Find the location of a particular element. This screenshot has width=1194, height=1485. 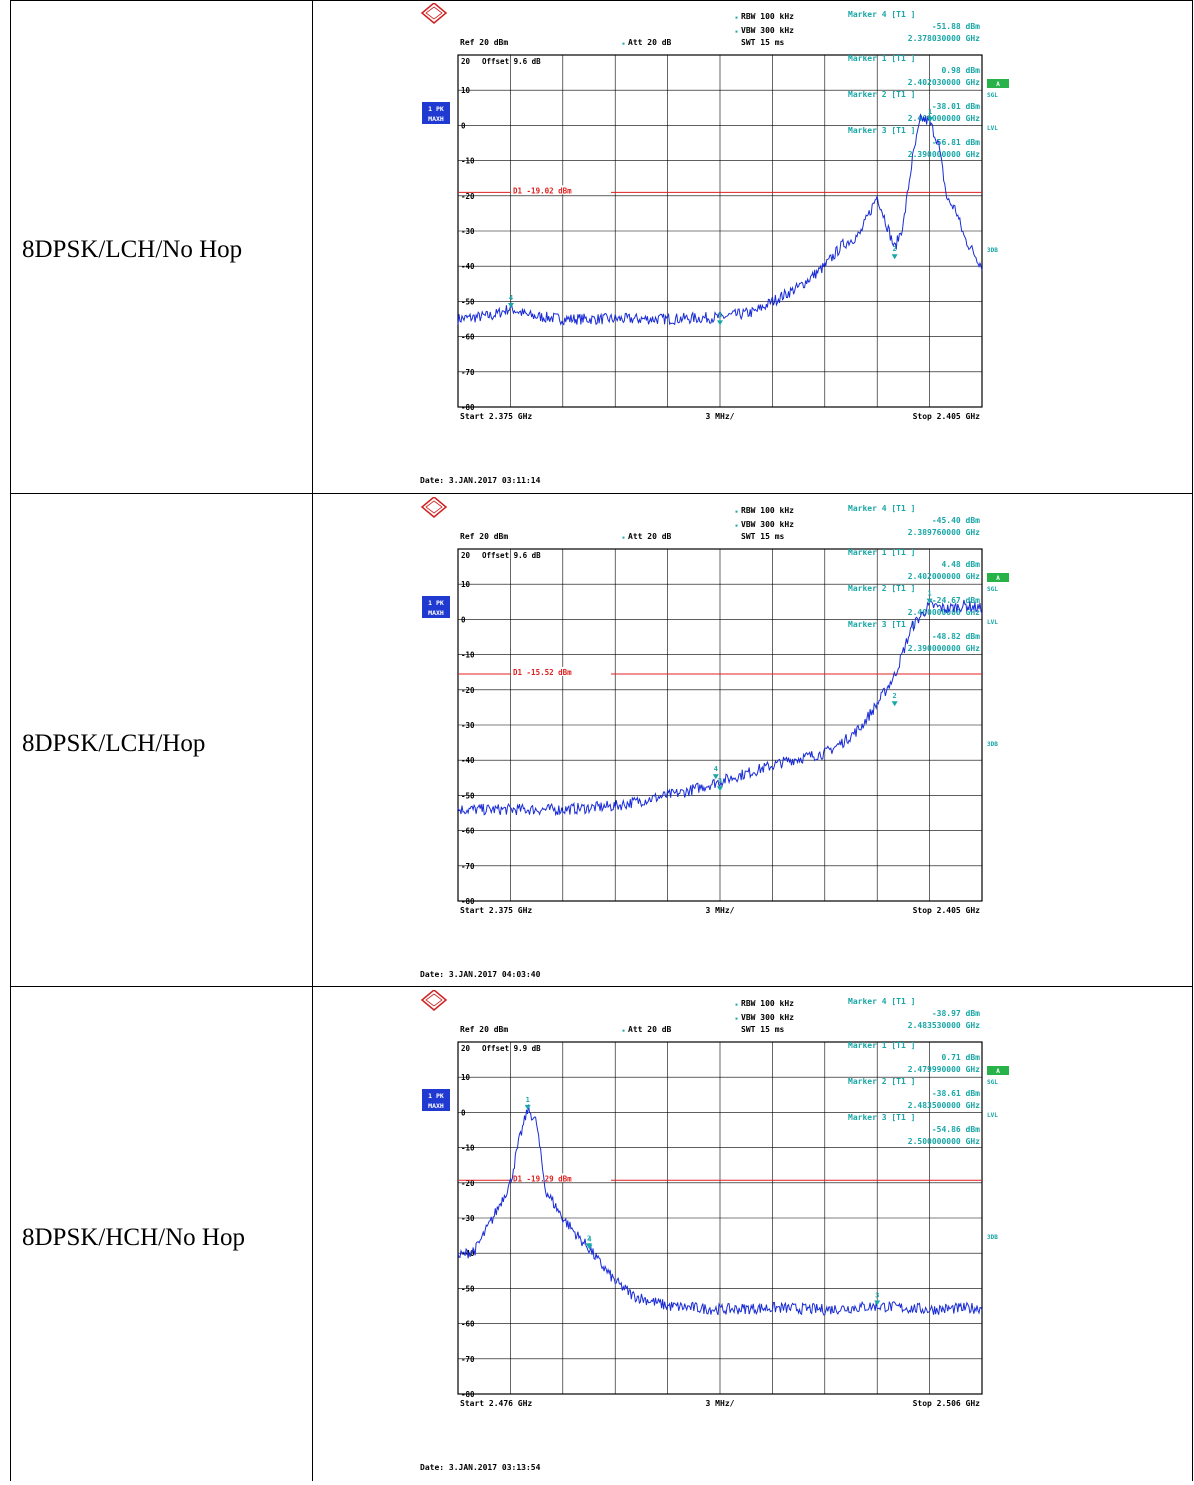

marker-2-level: -38.01 dBm is located at coordinates (956, 106).